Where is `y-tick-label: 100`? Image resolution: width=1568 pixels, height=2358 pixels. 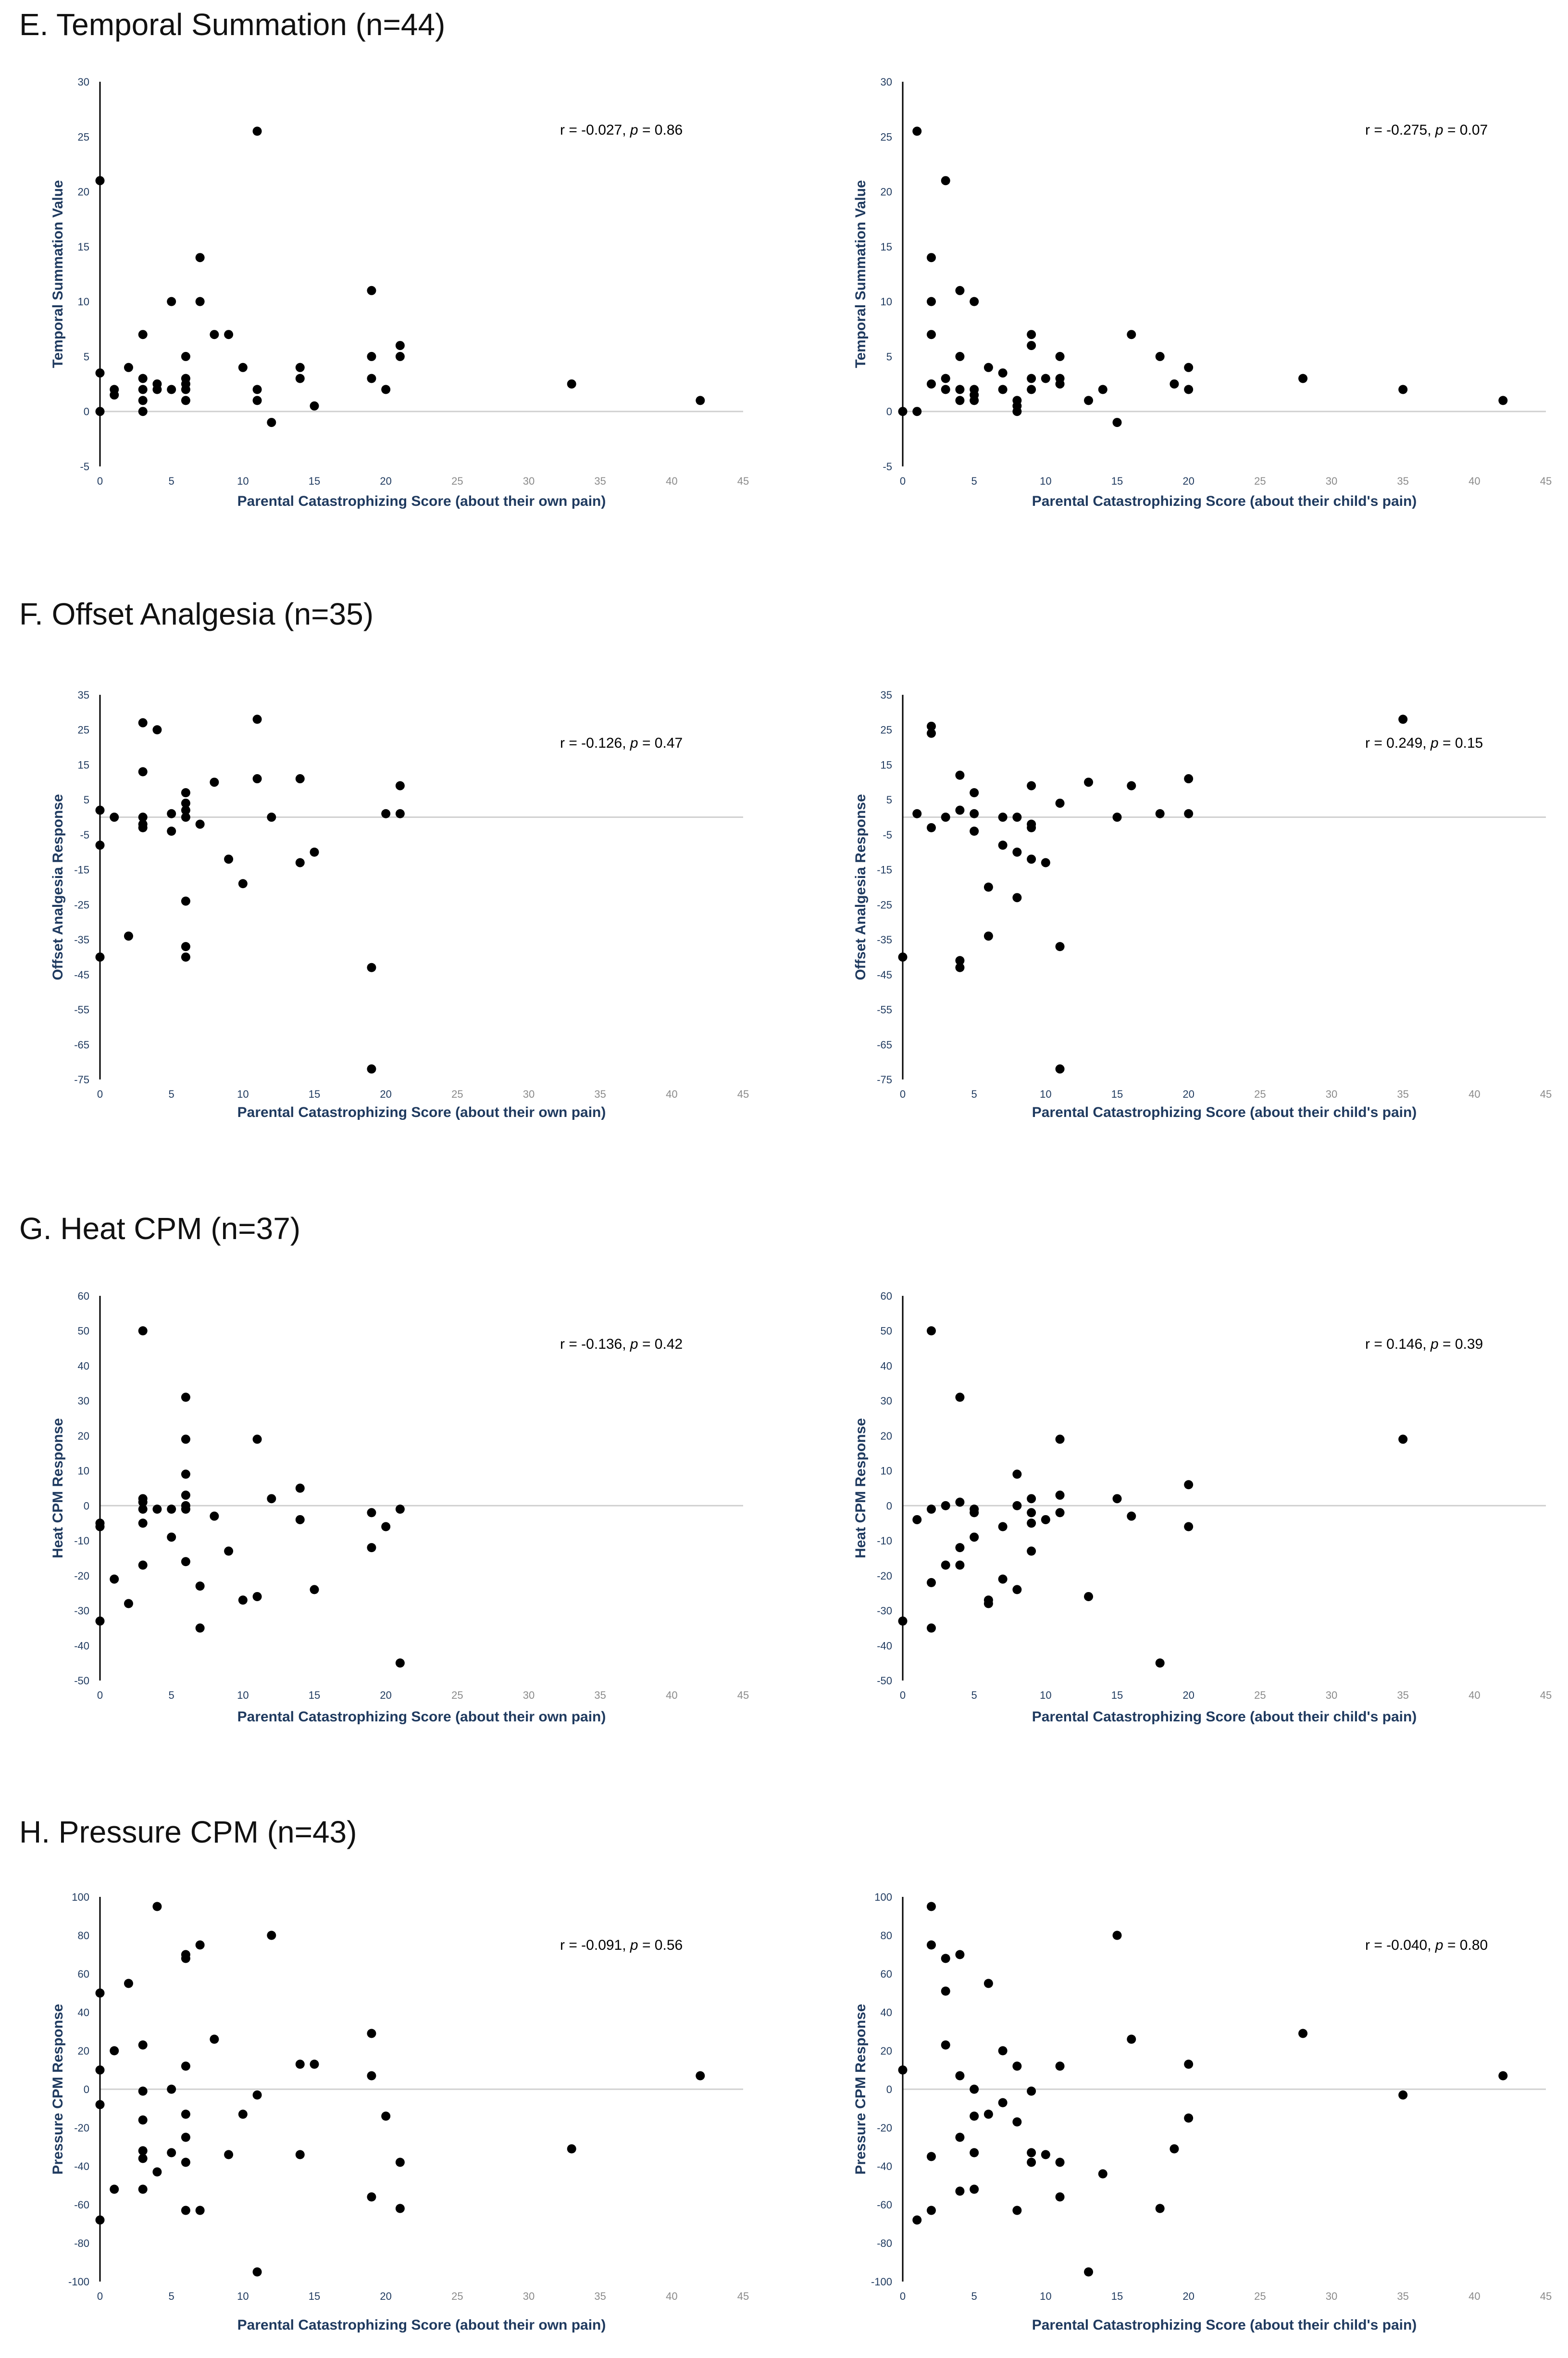 y-tick-label: 100 is located at coordinates (883, 1897).